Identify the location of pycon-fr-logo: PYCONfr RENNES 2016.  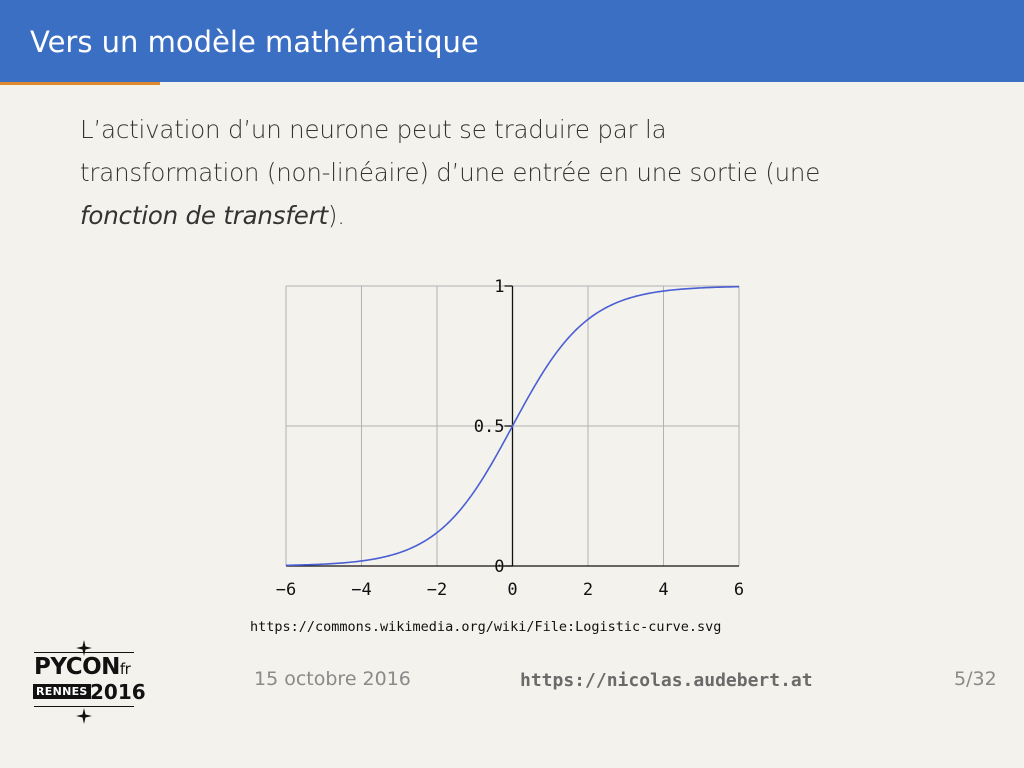
(88, 682).